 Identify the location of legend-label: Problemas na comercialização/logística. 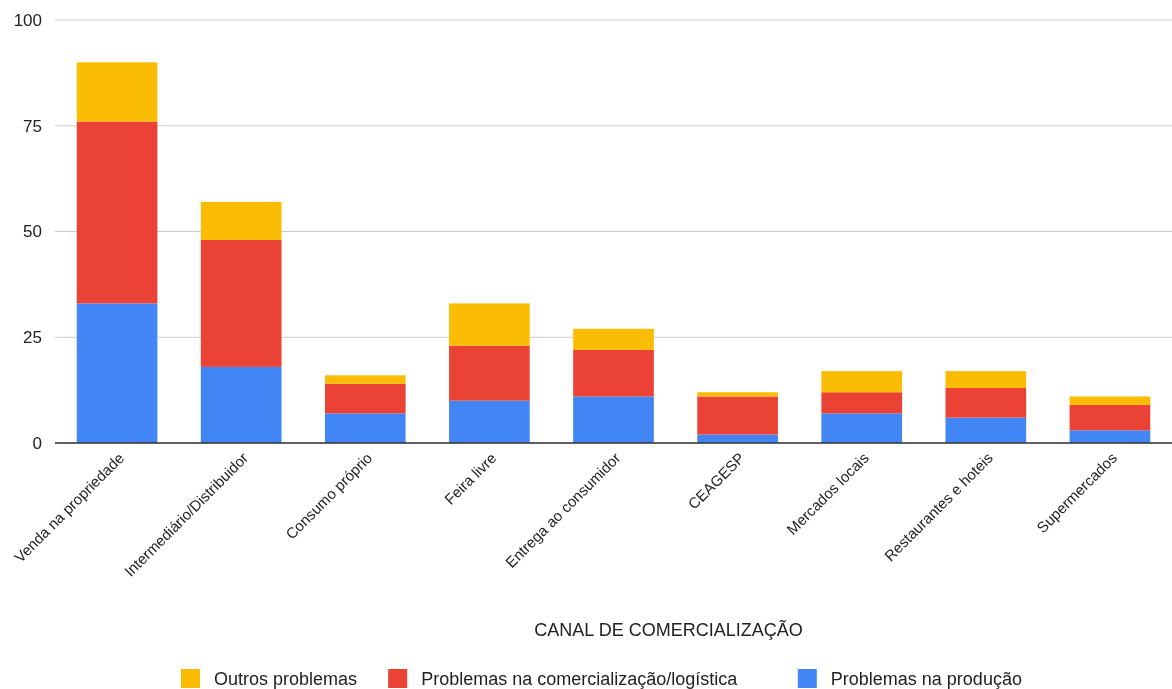
(580, 679).